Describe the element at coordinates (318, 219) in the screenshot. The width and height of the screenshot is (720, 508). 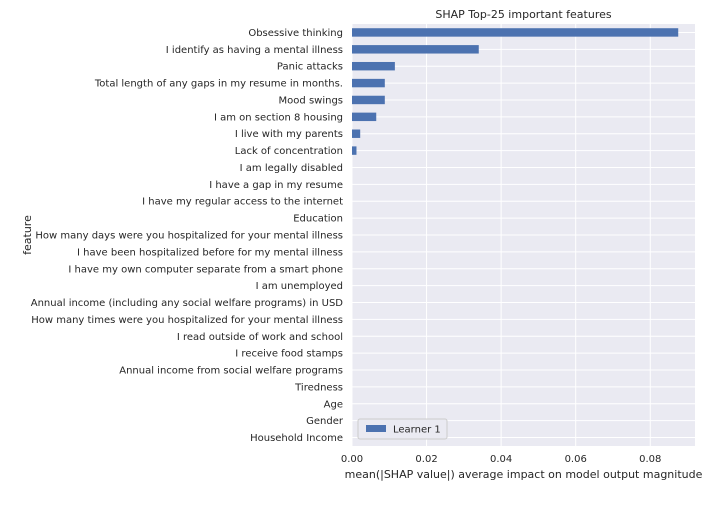
I see `y-tick-label: Education` at that location.